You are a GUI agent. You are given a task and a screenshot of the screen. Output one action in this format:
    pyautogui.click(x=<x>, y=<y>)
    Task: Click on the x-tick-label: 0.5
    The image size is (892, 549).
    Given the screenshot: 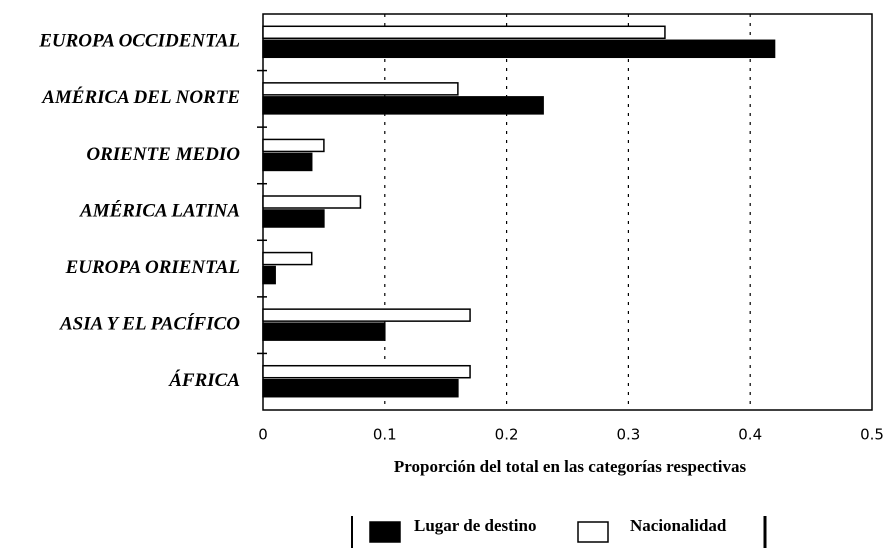 What is the action you would take?
    pyautogui.click(x=872, y=435)
    